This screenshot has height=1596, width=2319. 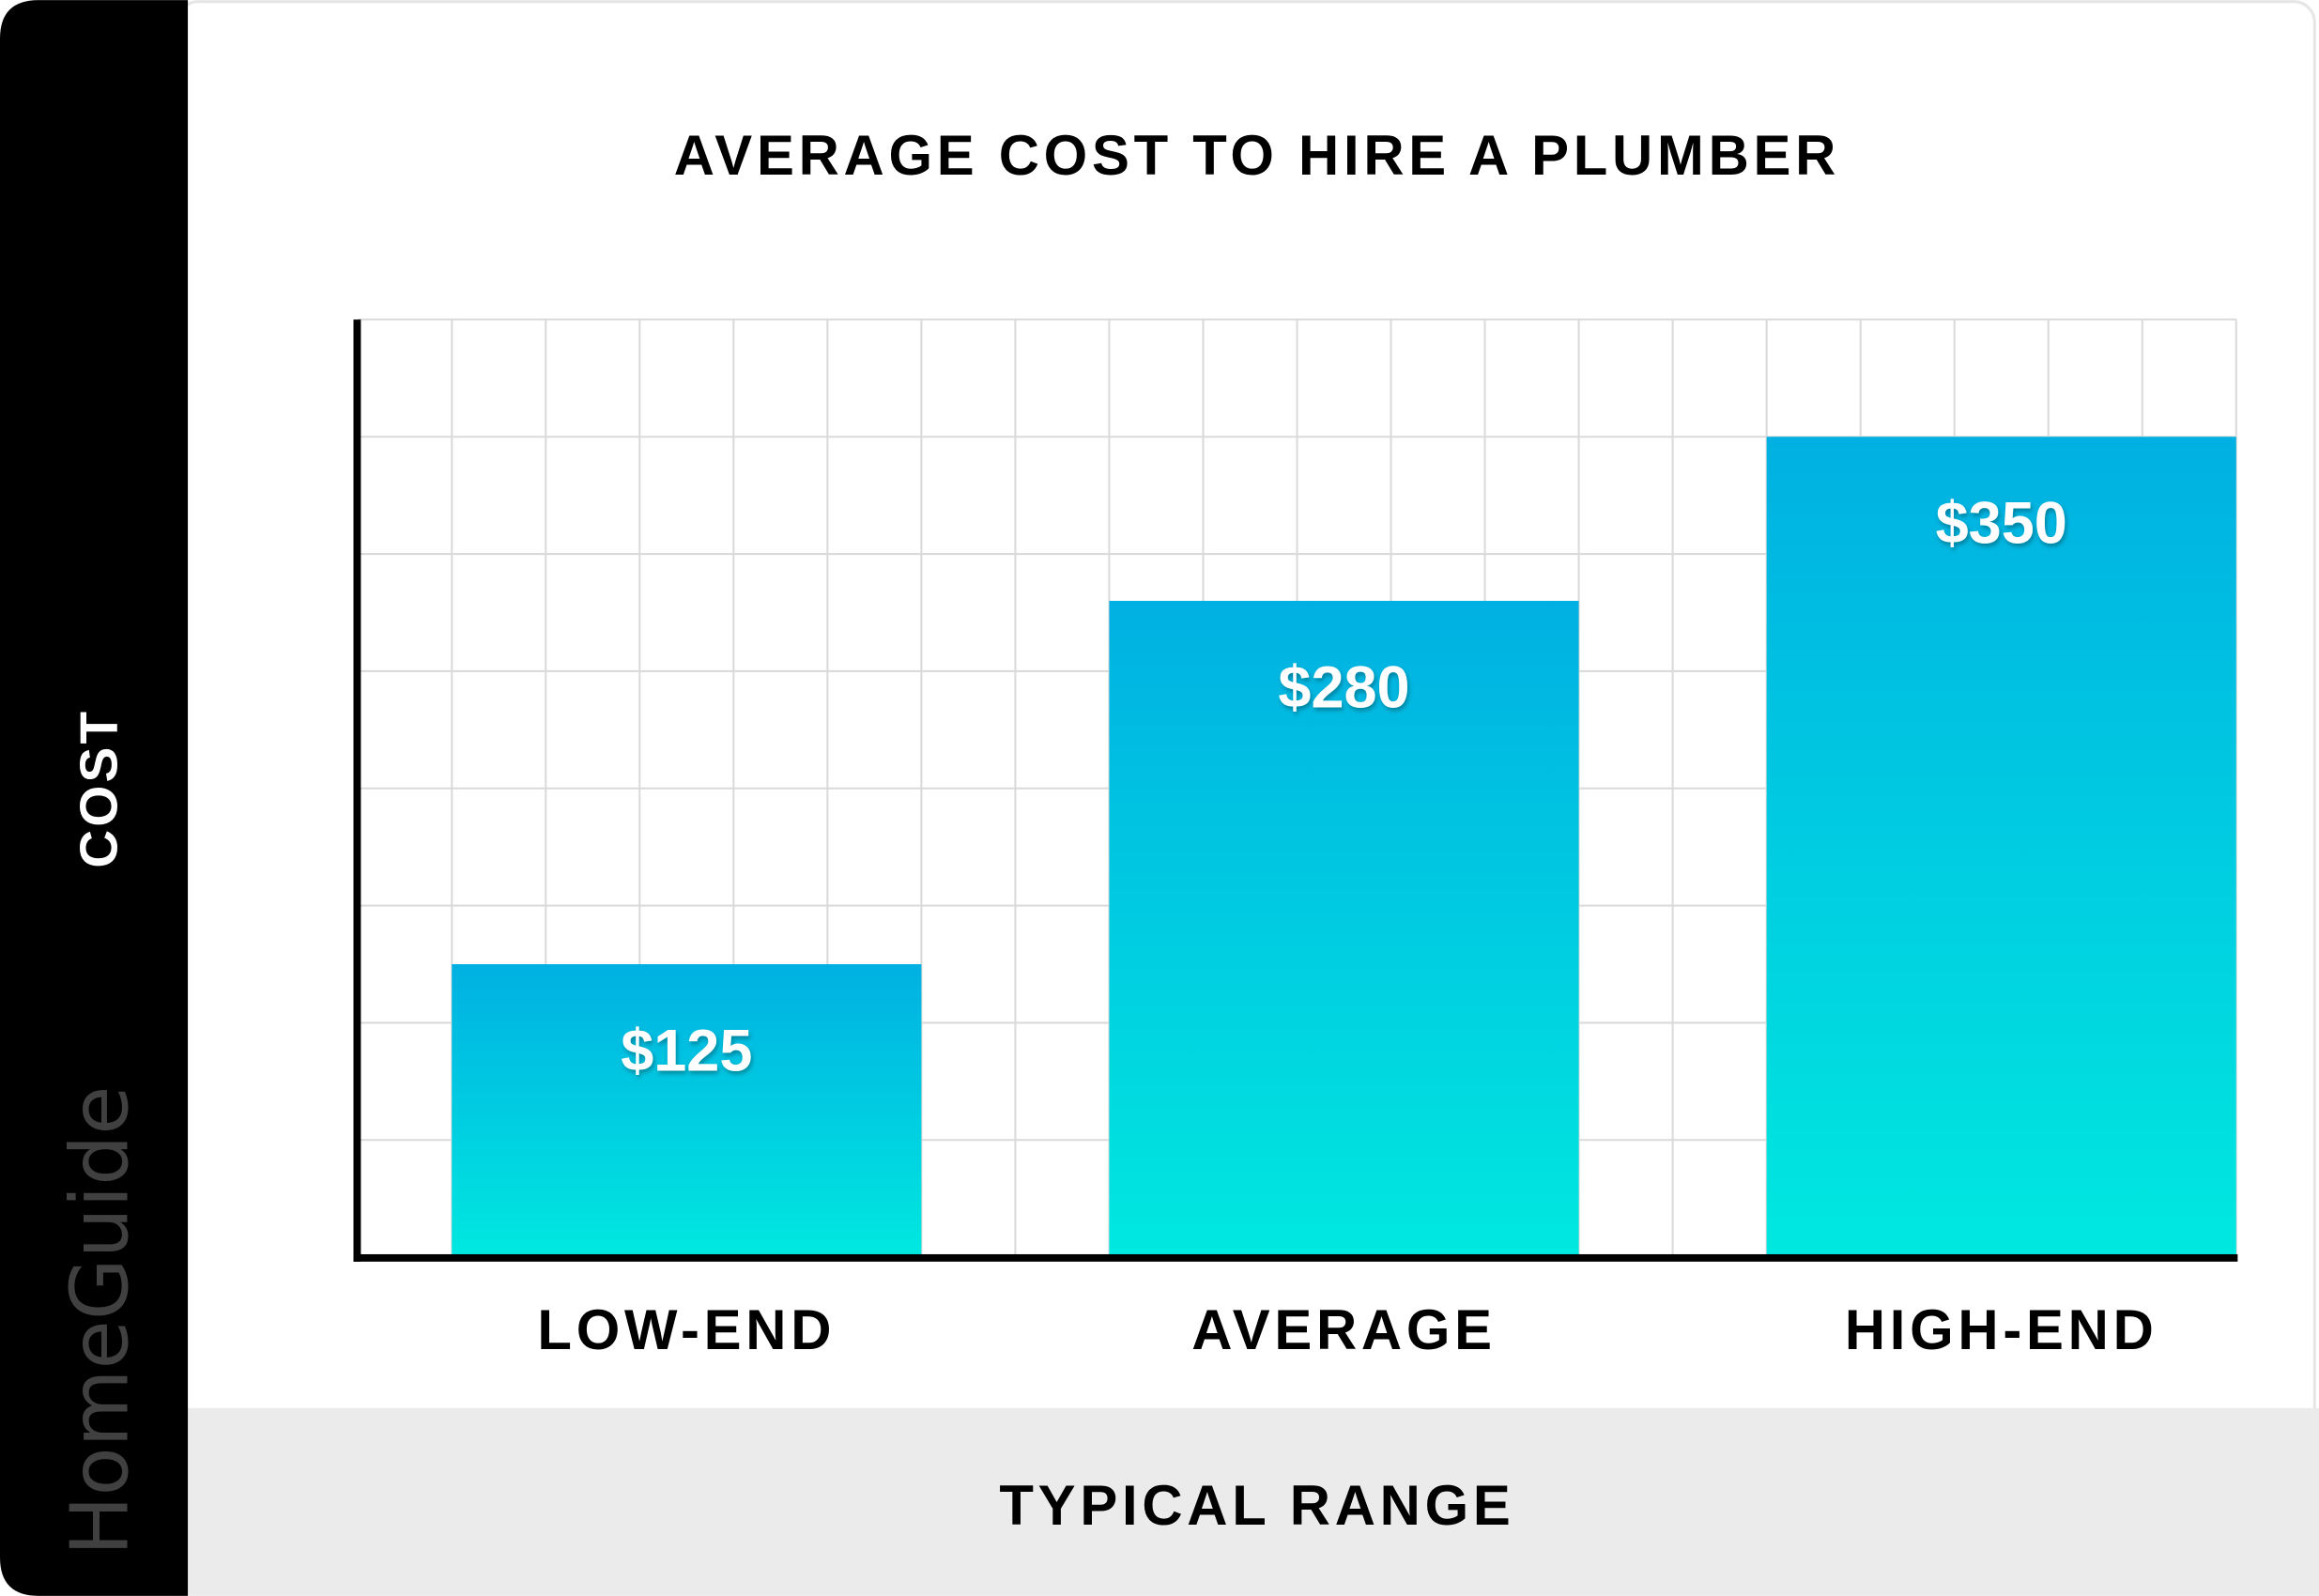 What do you see at coordinates (686, 1330) in the screenshot?
I see `category-label: LOW-END` at bounding box center [686, 1330].